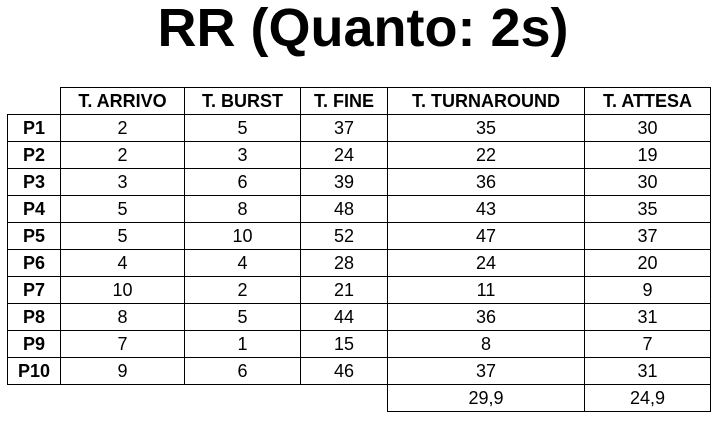 This screenshot has height=422, width=726. I want to click on process-id: P1, so click(34, 128).